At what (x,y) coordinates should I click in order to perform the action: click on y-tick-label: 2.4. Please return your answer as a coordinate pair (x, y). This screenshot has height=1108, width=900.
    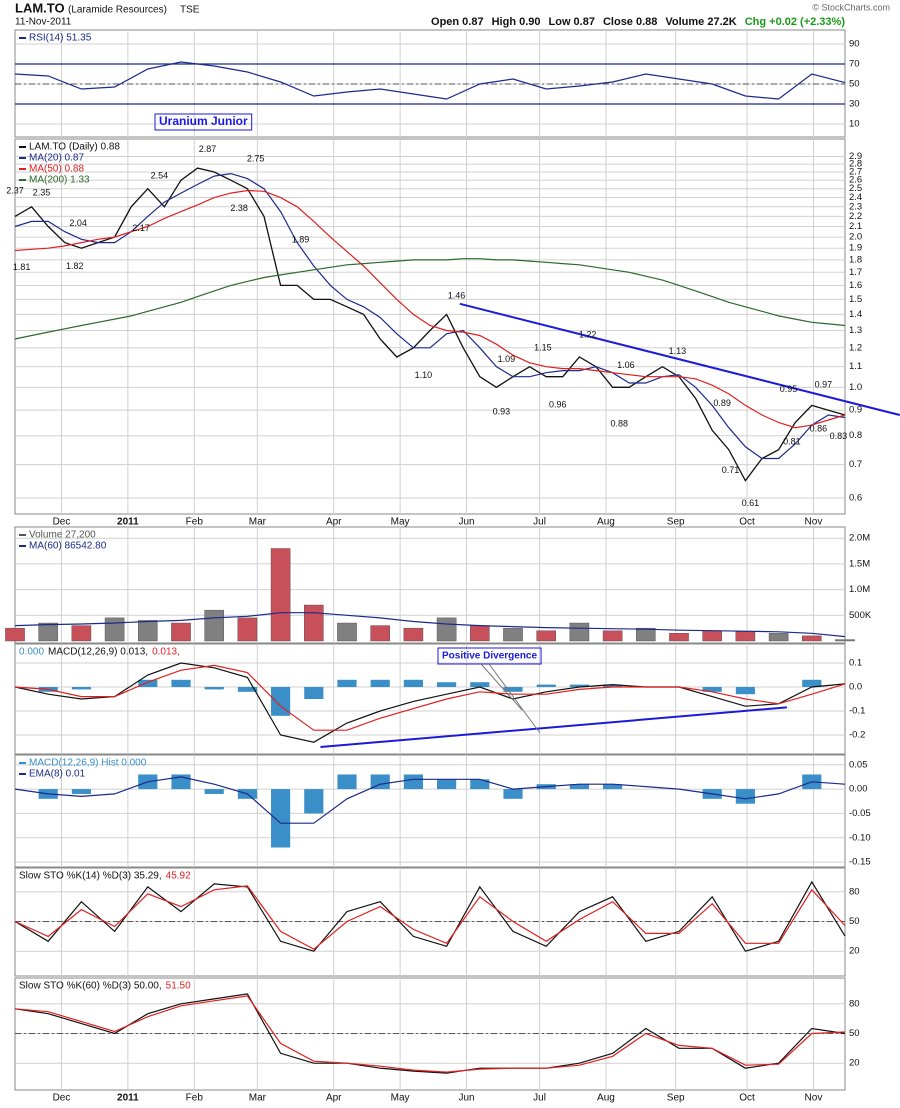
    Looking at the image, I should click on (855, 197).